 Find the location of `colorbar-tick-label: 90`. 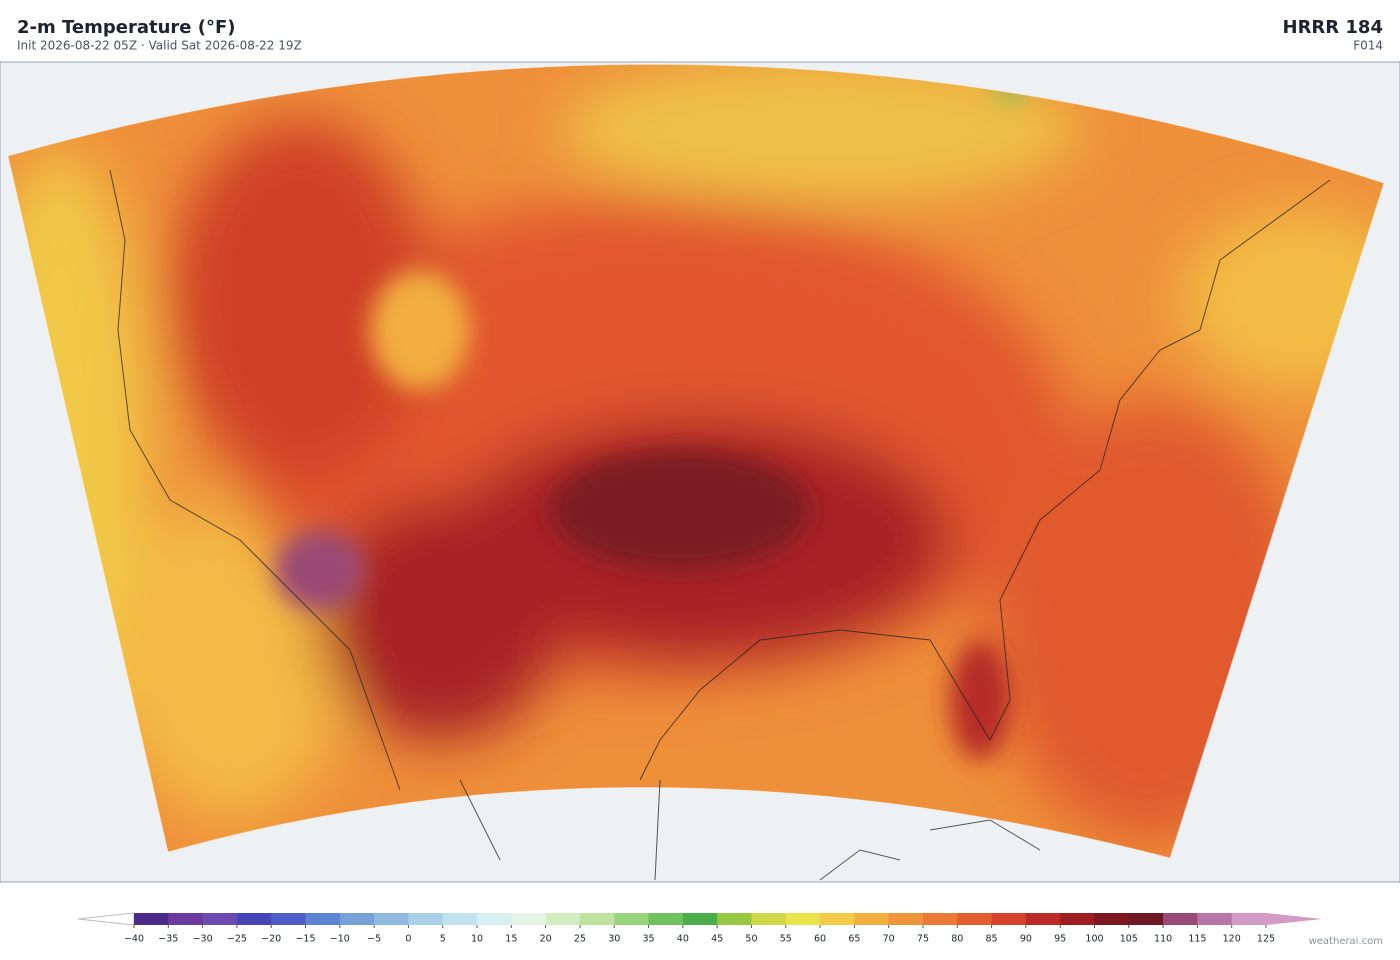

colorbar-tick-label: 90 is located at coordinates (1026, 939).